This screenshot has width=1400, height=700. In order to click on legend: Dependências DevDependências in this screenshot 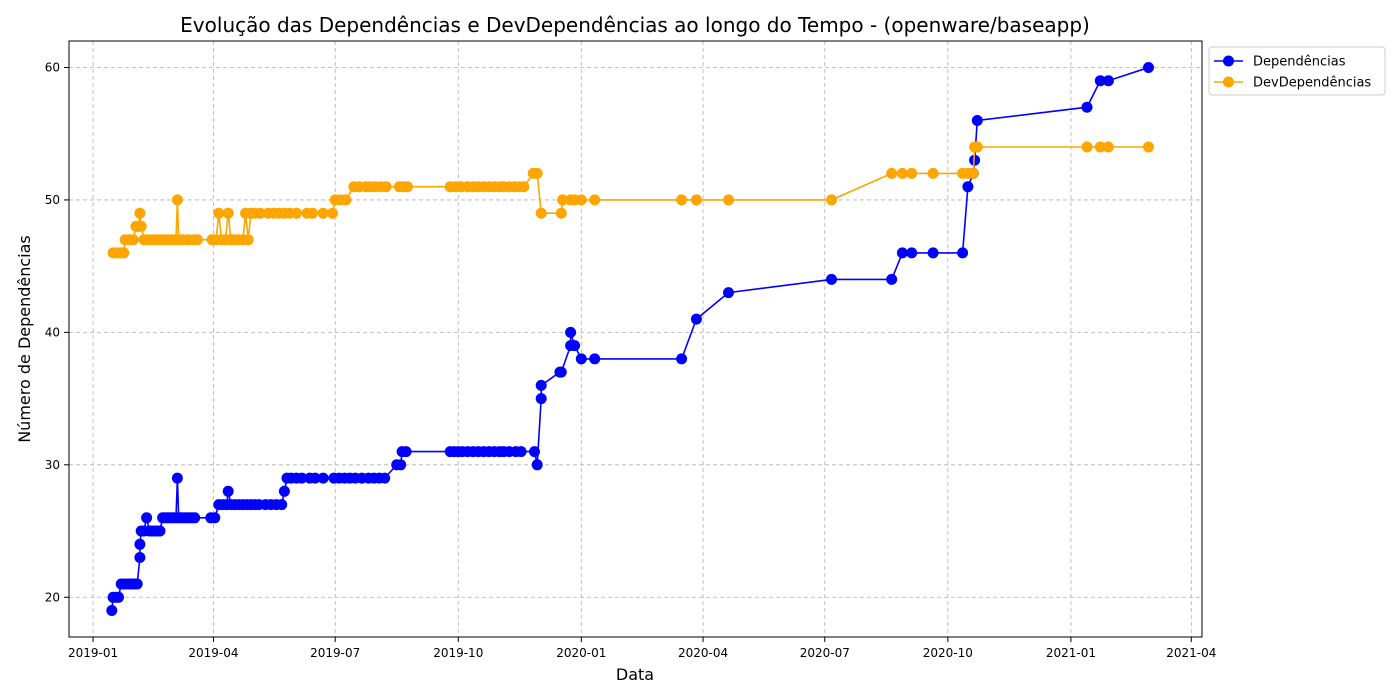, I will do `click(1297, 71)`.